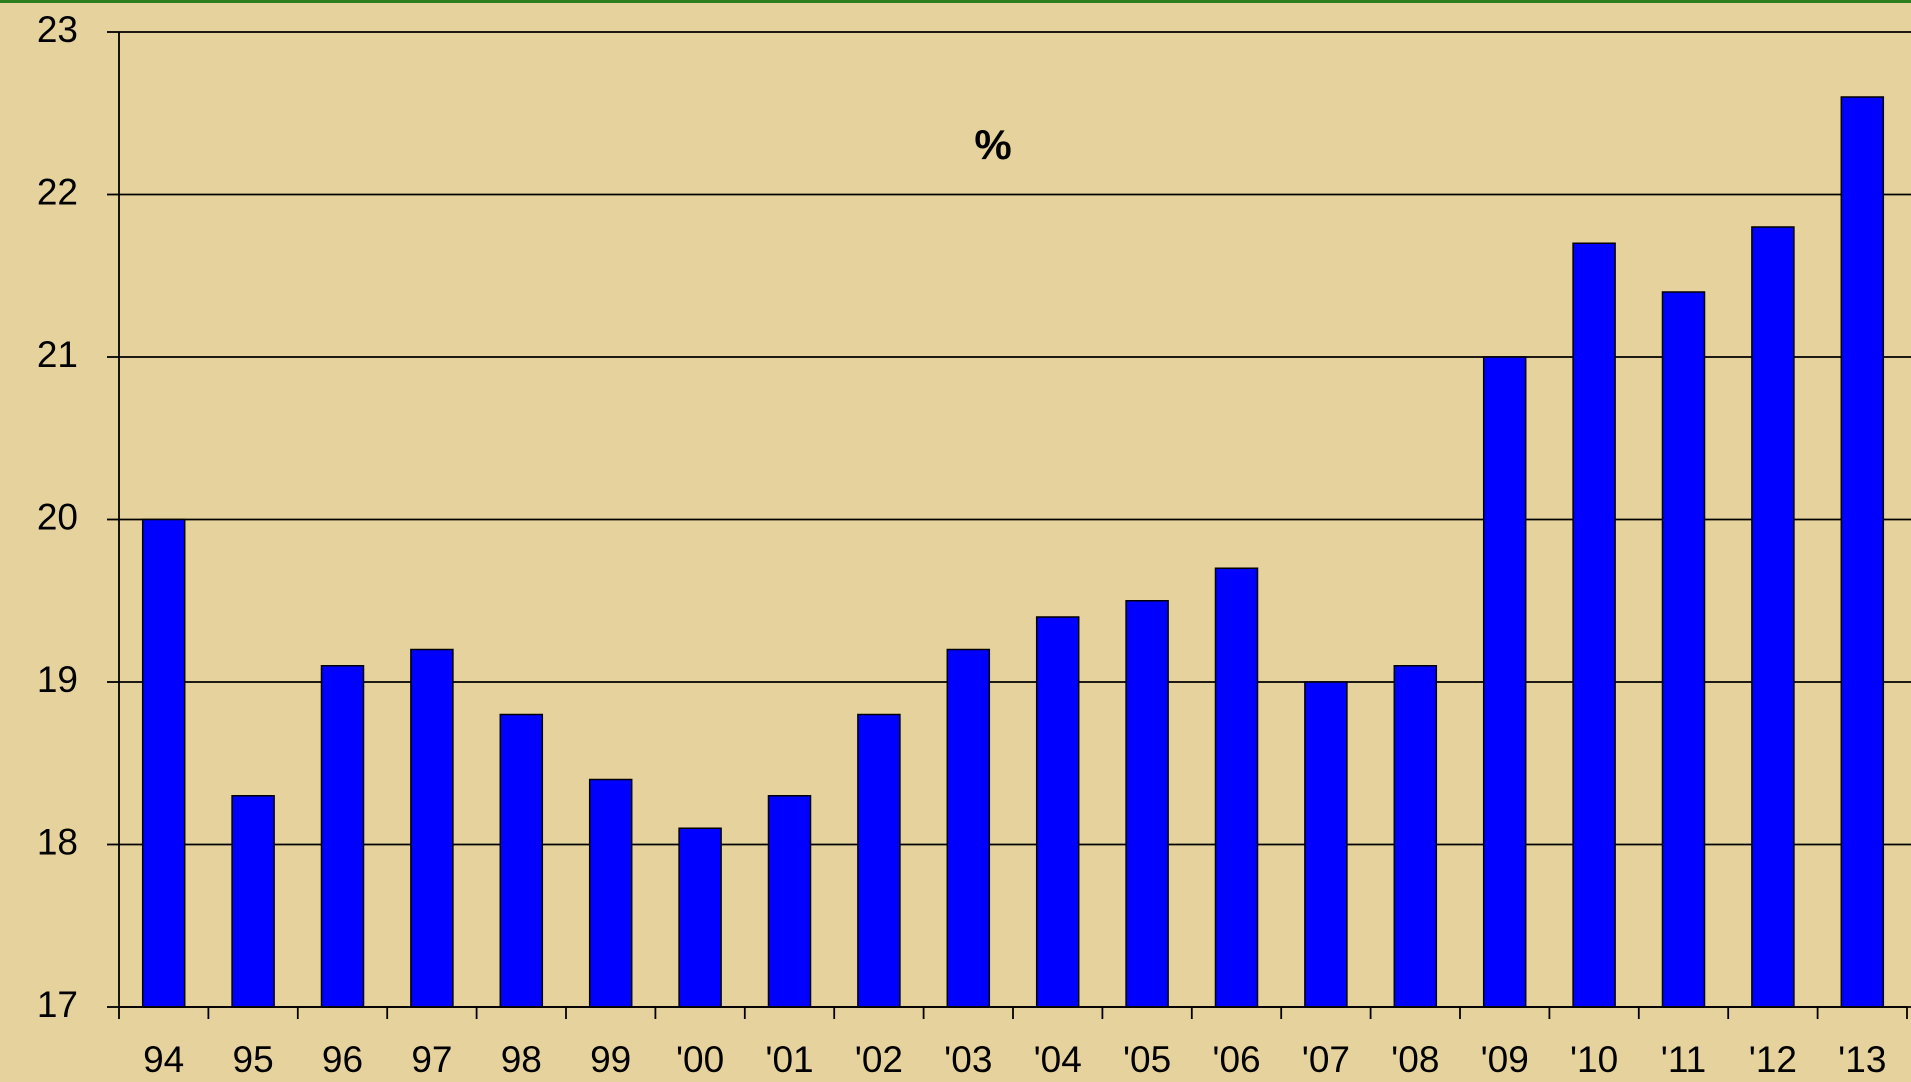 The height and width of the screenshot is (1082, 1911). I want to click on y-tick-label: 20, so click(57, 516).